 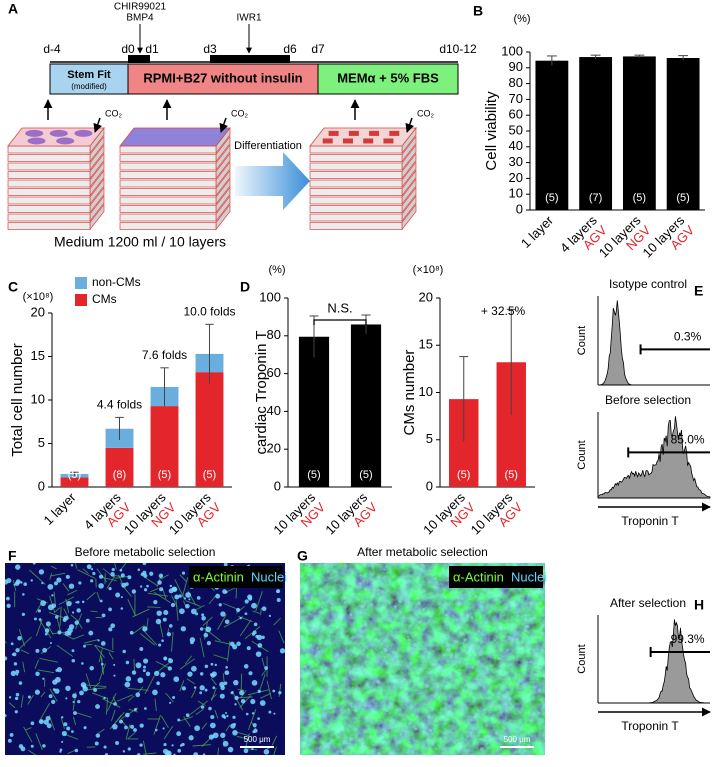 I want to click on micrograph-texture, so click(x=422, y=659).